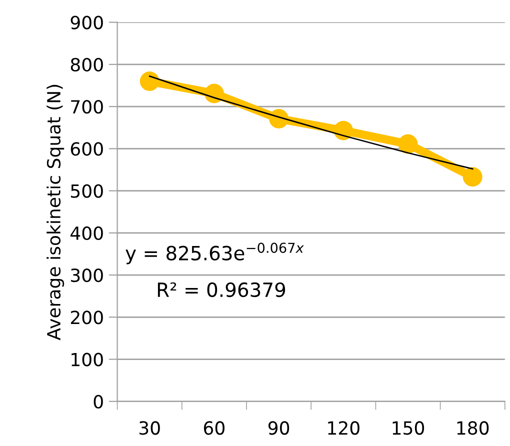 The width and height of the screenshot is (510, 446). What do you see at coordinates (87, 359) in the screenshot?
I see `y-tick-label: 100` at bounding box center [87, 359].